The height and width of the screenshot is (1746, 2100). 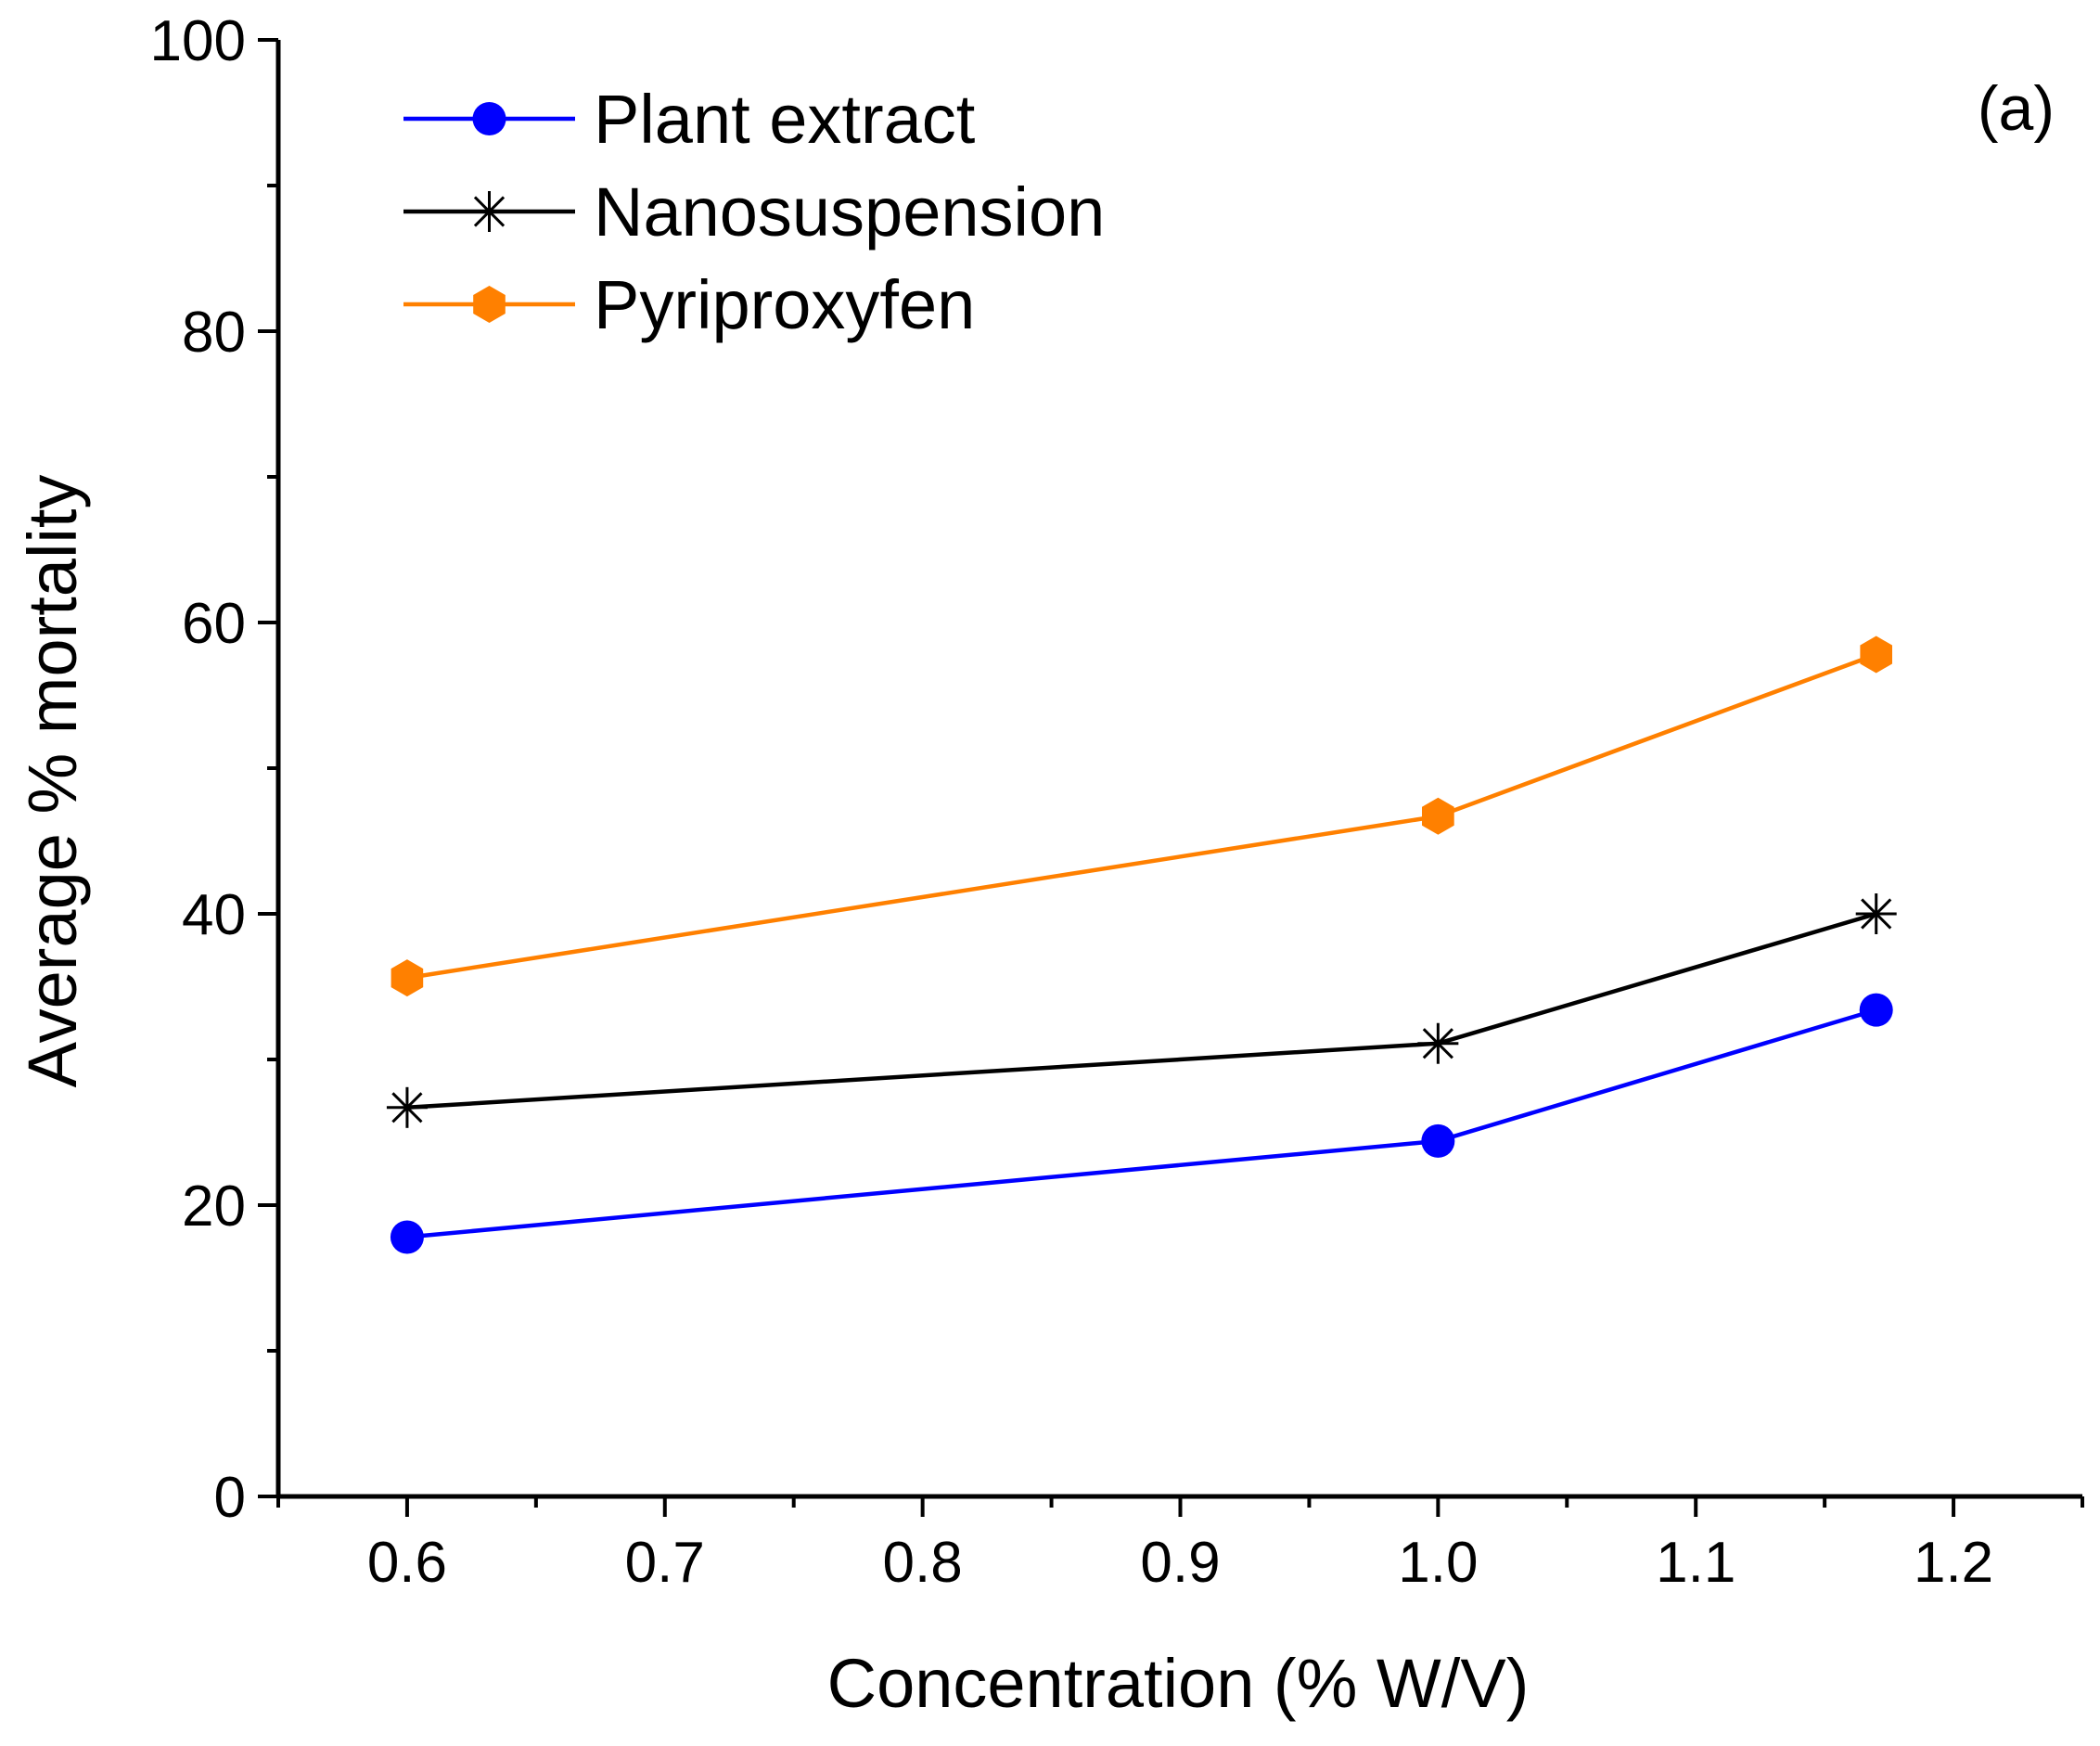 I want to click on legend-item-nanosuspension: Nanosuspension, so click(x=754, y=211).